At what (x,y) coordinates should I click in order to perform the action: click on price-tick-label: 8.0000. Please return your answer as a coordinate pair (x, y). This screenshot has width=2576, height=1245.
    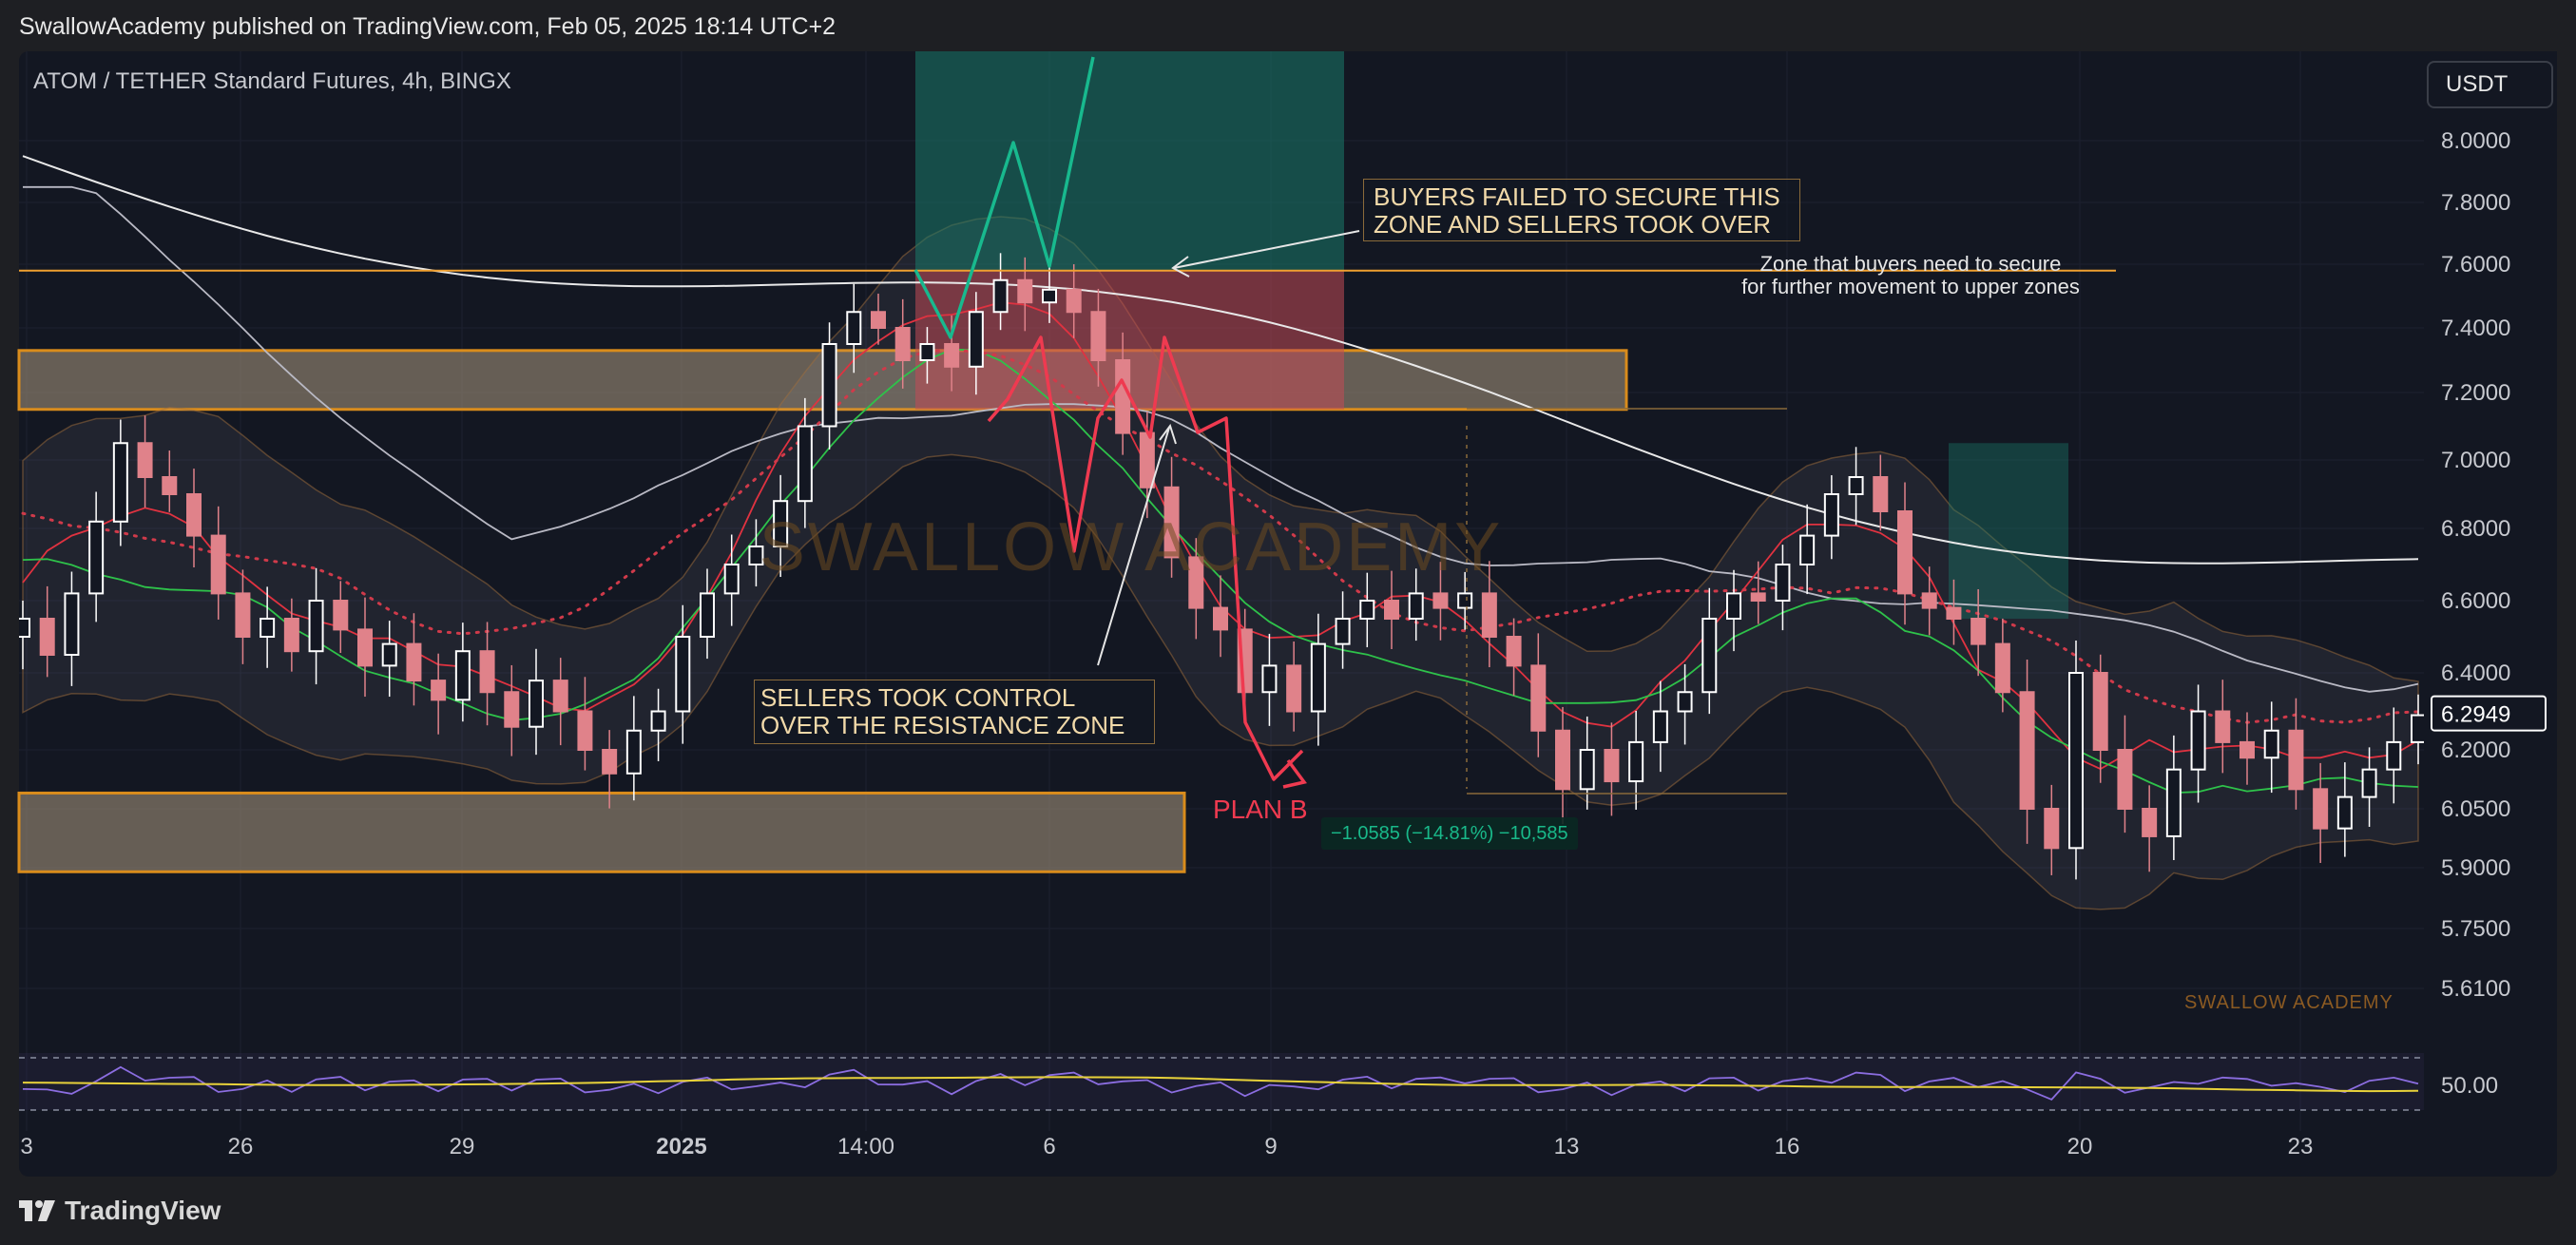
    Looking at the image, I should click on (2475, 141).